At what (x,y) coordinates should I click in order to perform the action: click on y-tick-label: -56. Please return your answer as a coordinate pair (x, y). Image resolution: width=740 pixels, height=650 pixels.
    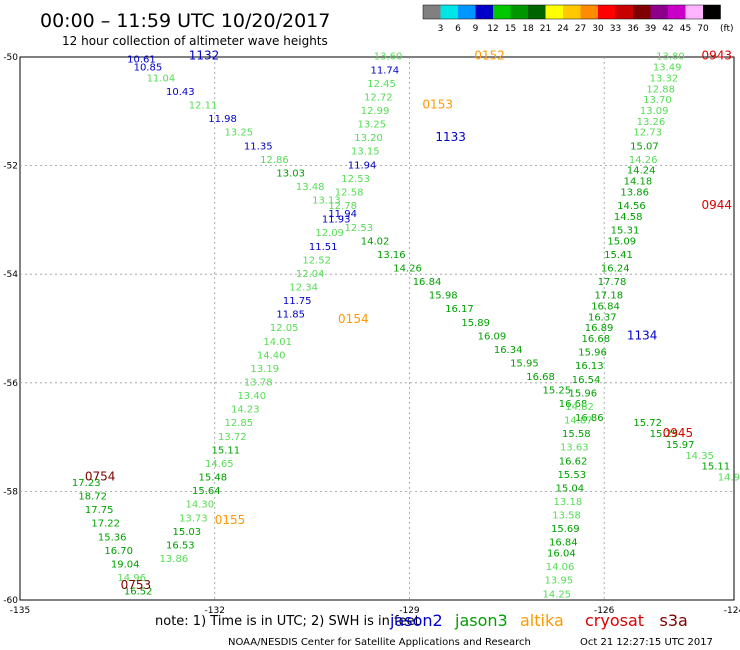
    Looking at the image, I should click on (10, 384).